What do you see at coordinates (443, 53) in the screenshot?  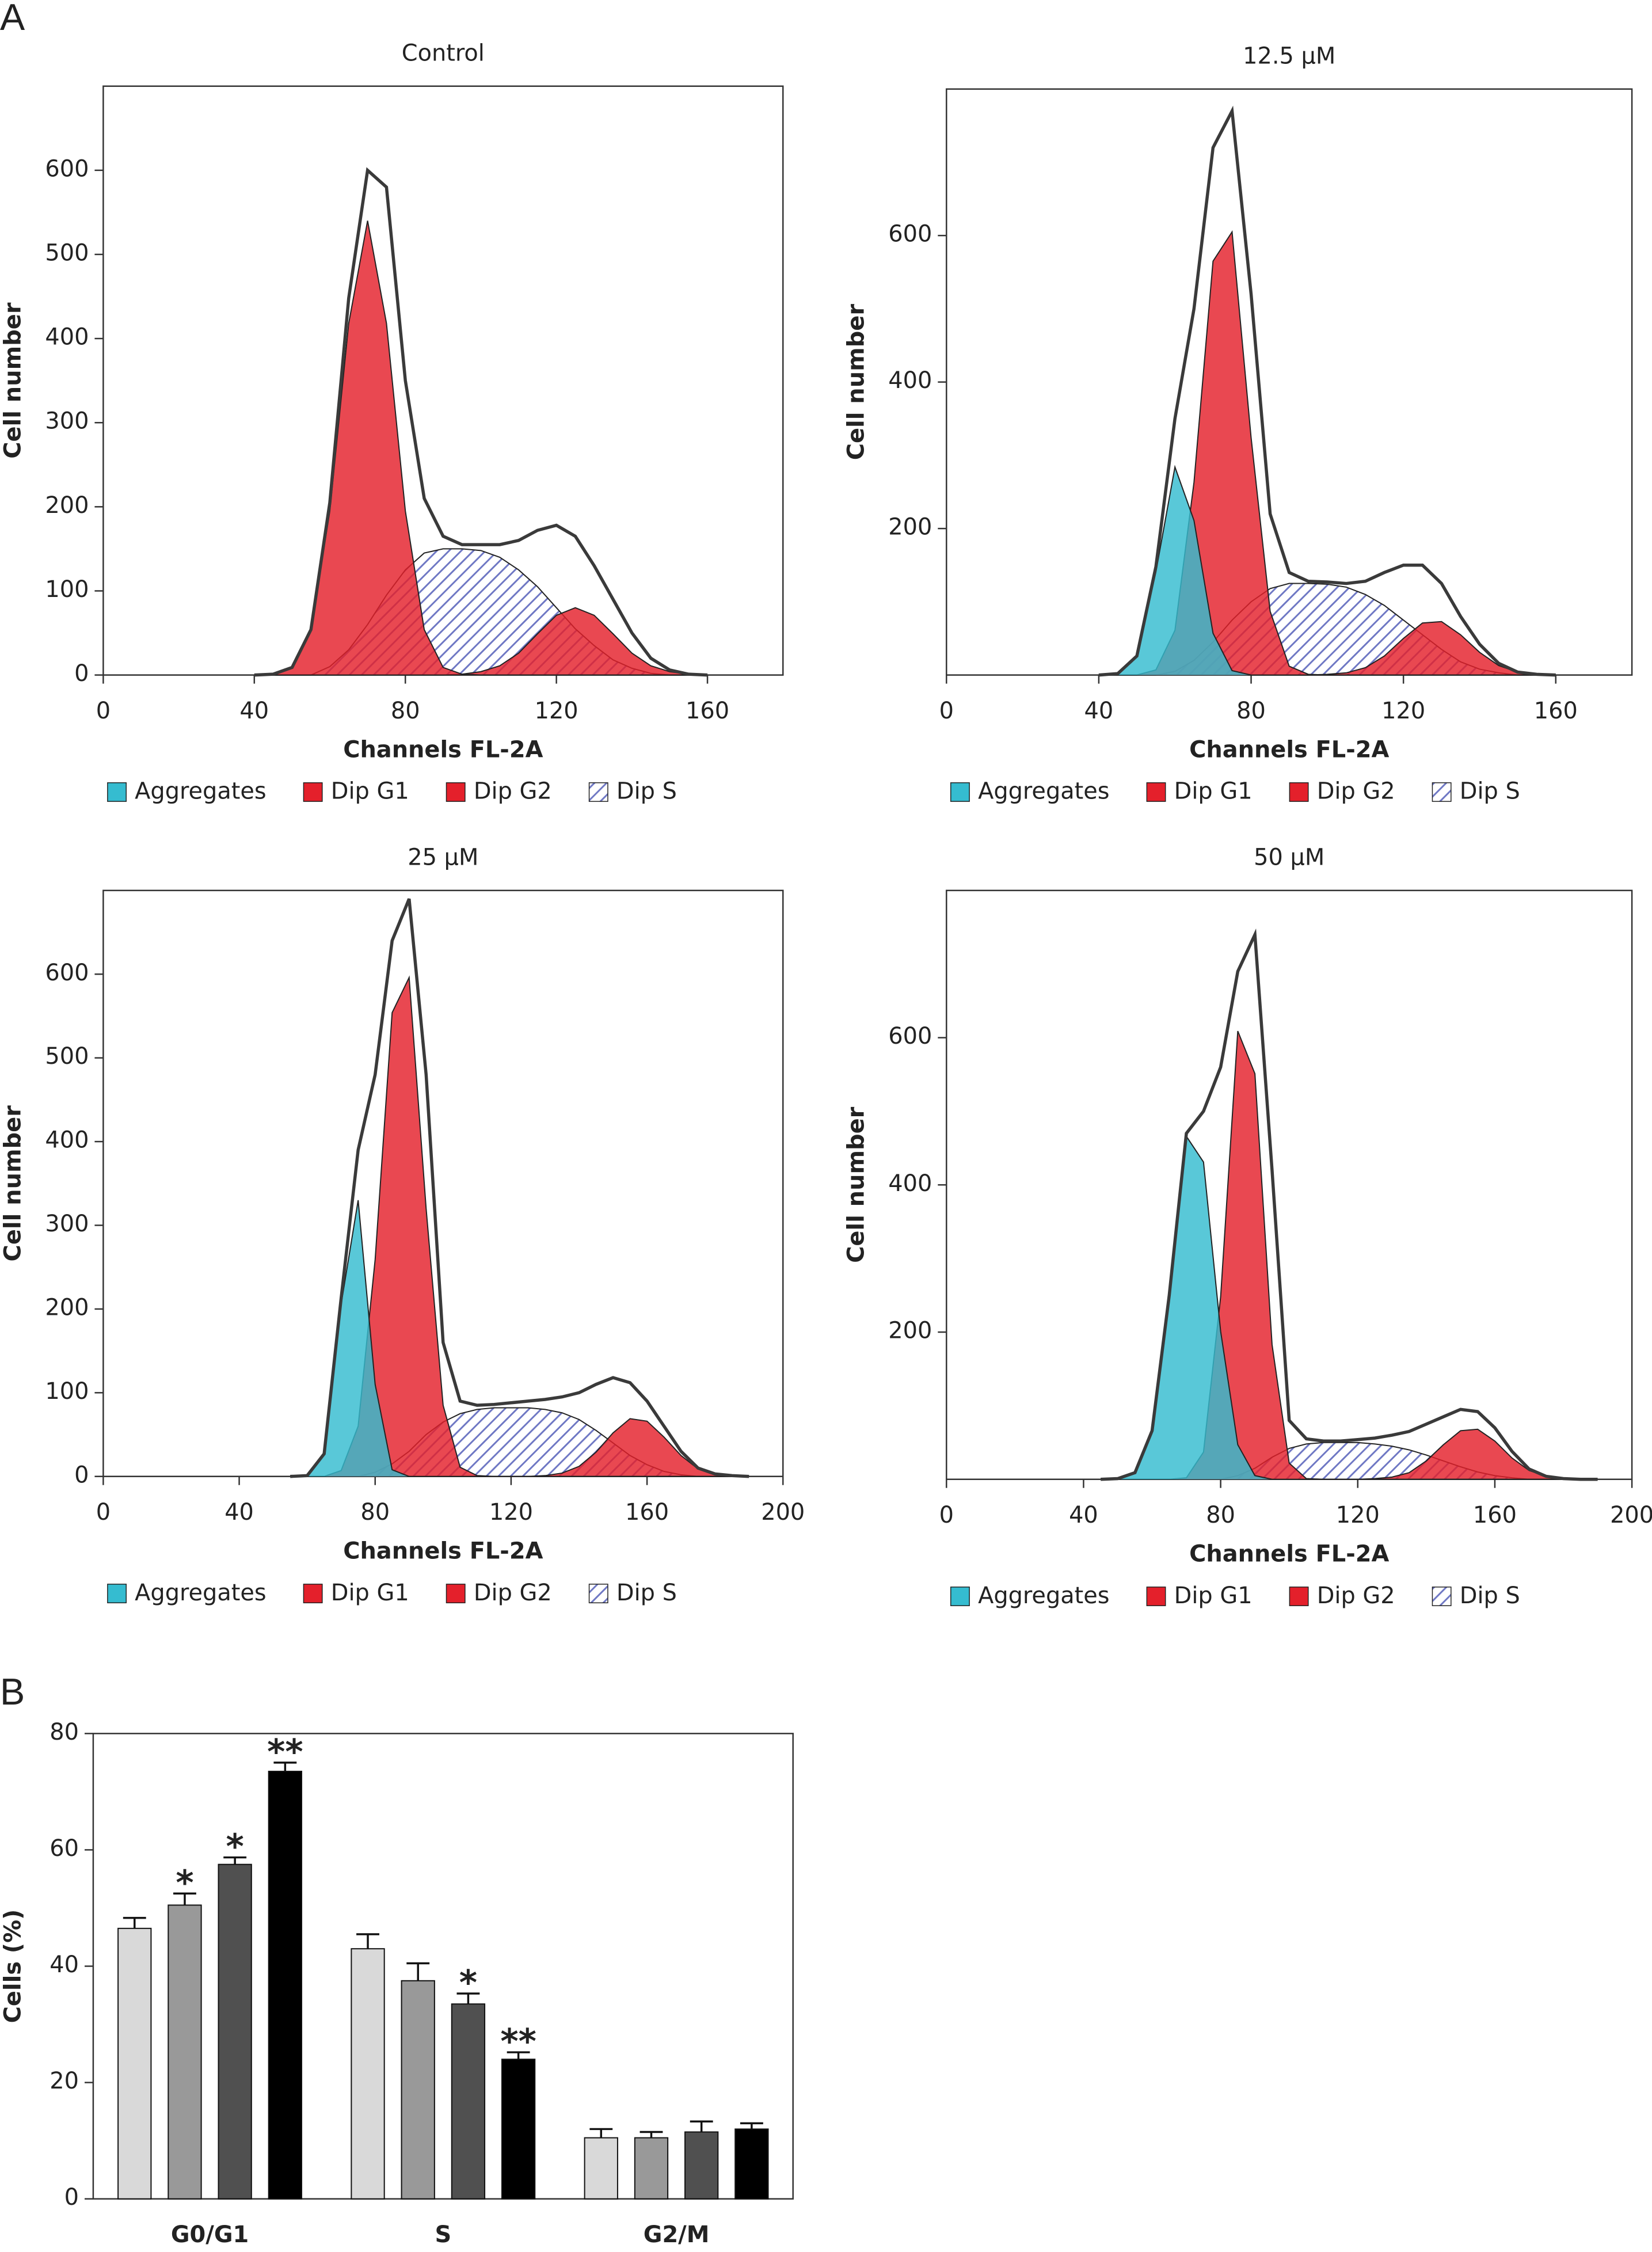 I see `chart-title: Control` at bounding box center [443, 53].